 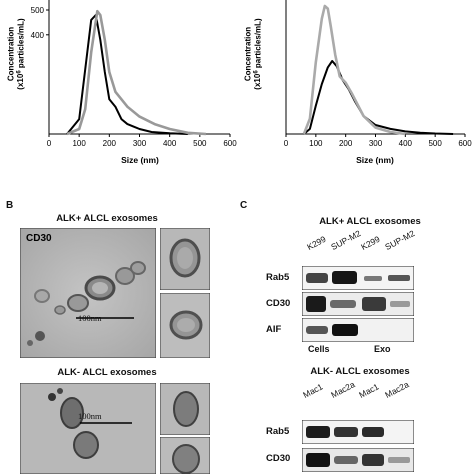 I want to click on y-tick-label: 400, so click(x=38, y=35).